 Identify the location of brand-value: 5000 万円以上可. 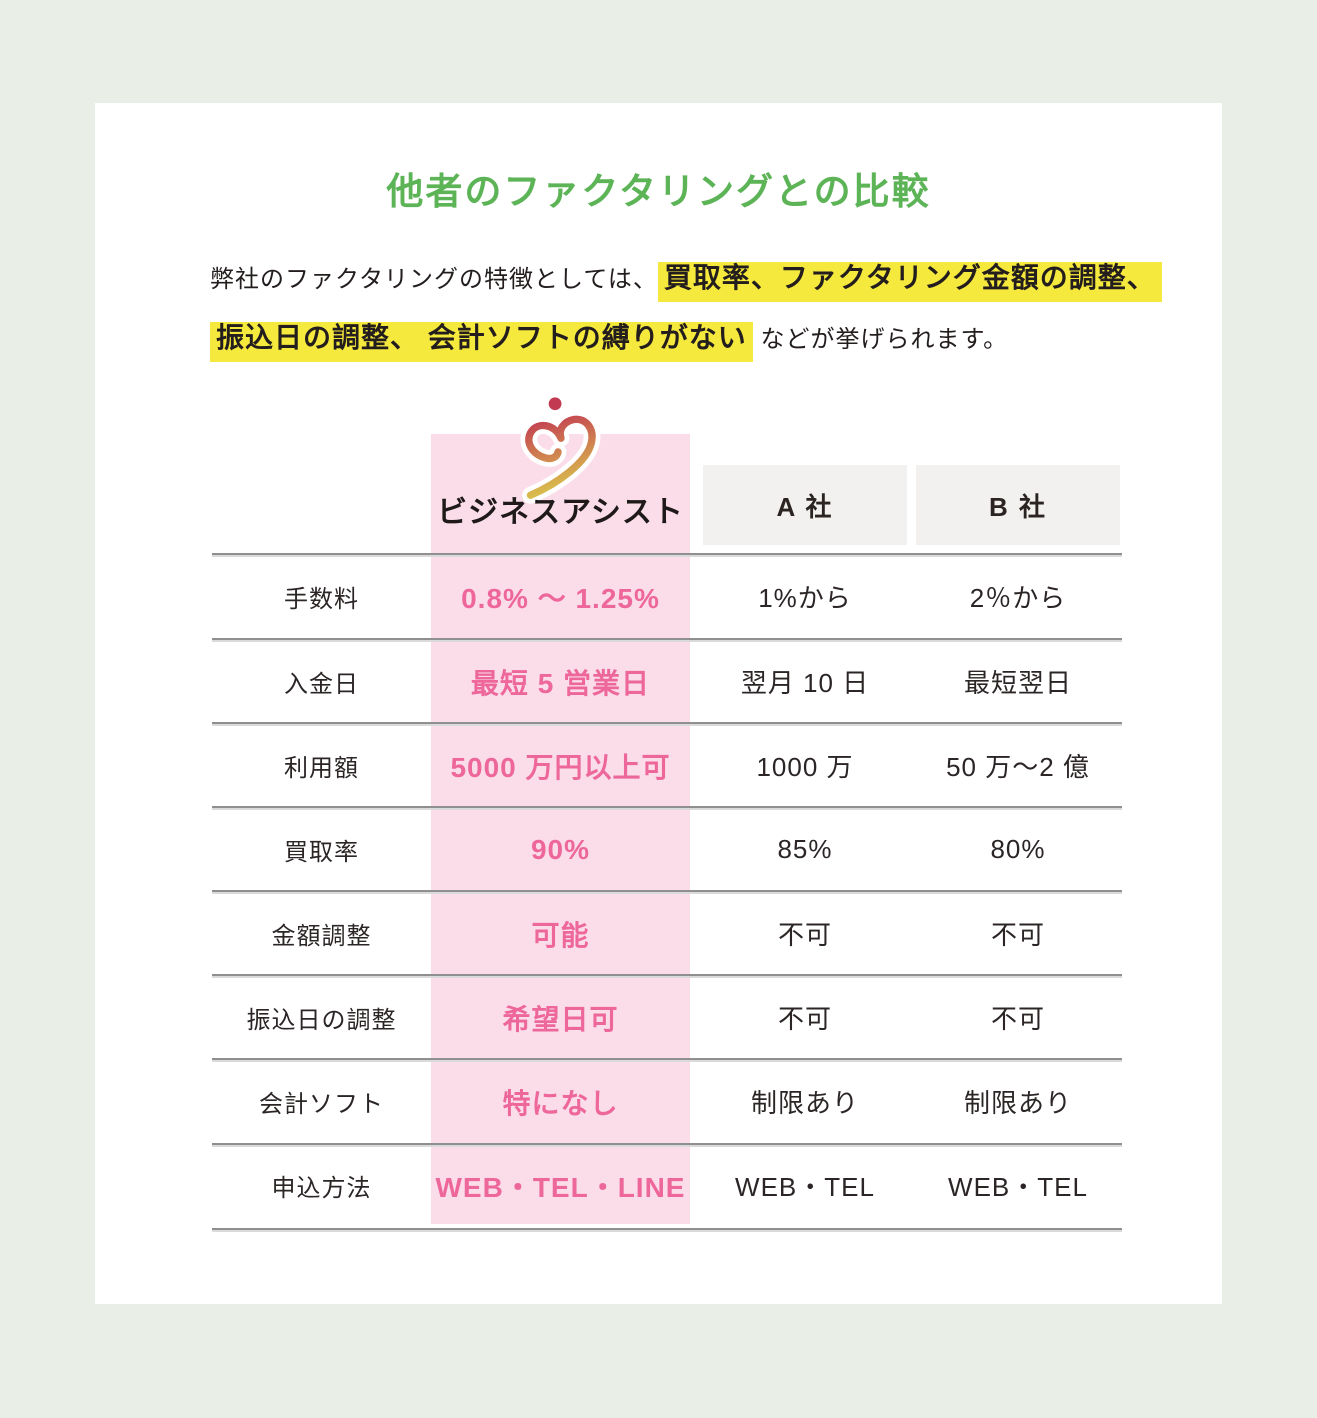
(560, 767).